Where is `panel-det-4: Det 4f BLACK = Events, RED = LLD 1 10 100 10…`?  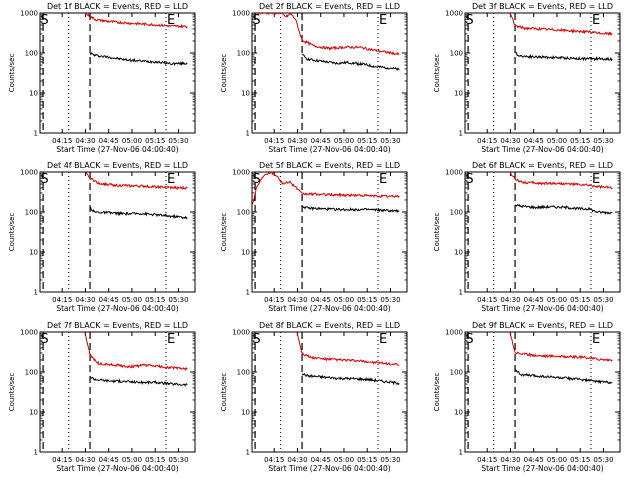 panel-det-4: Det 4f BLACK = Events, RED = LLD 1 10 100 10… is located at coordinates (102, 237).